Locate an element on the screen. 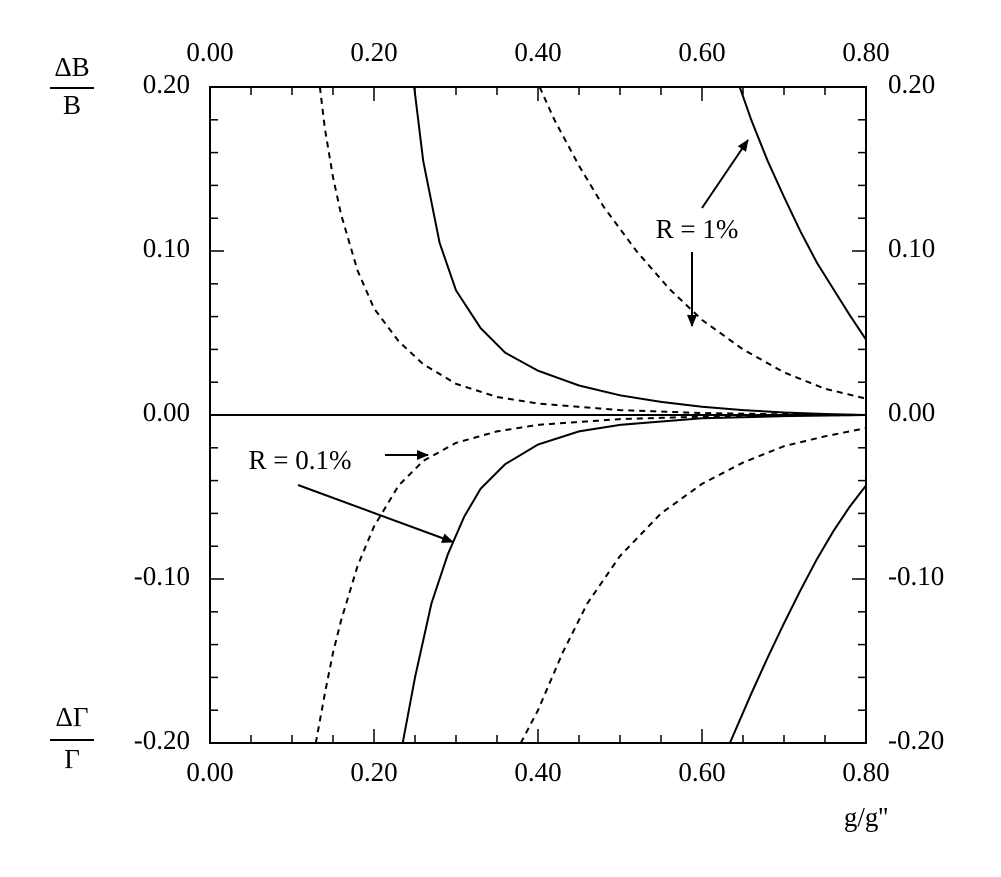  annotation: R = 1% is located at coordinates (697, 229).